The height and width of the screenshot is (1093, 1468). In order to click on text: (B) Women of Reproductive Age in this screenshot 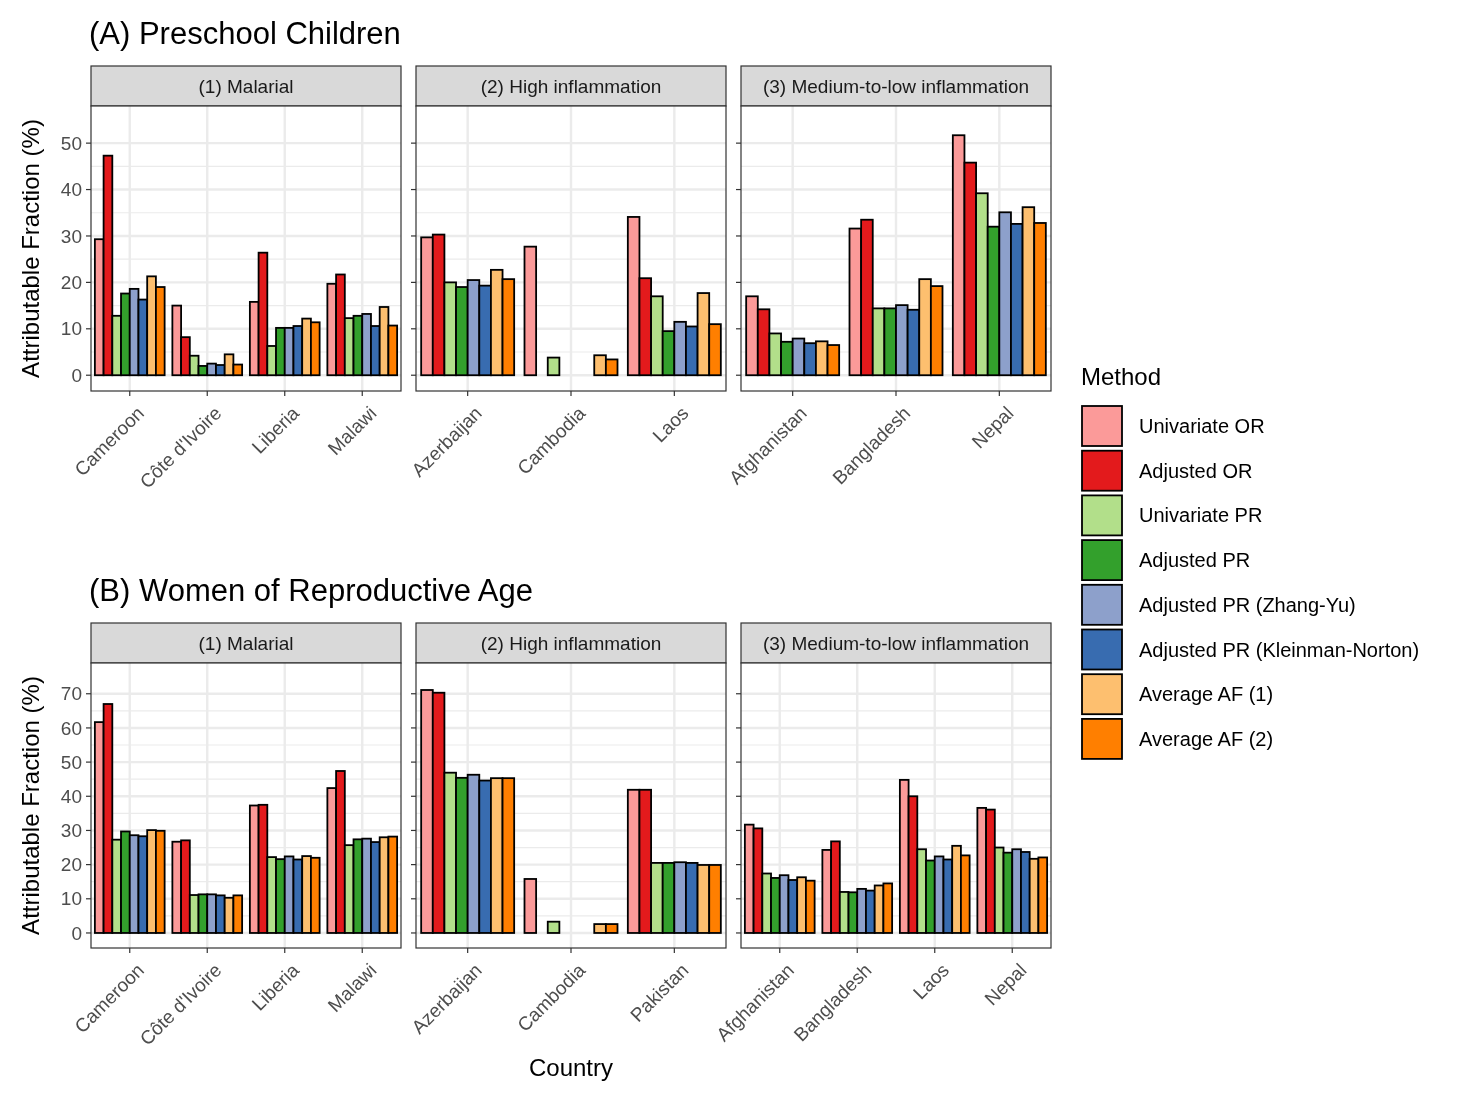, I will do `click(311, 590)`.